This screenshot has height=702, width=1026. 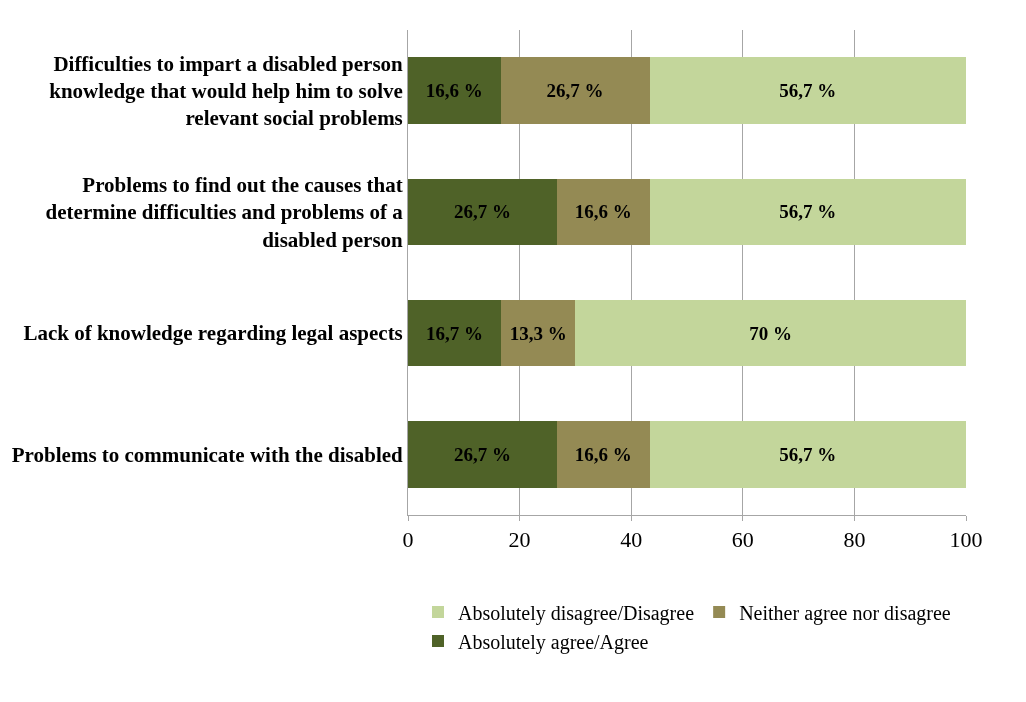 I want to click on data-label: 13,3 %, so click(x=538, y=333).